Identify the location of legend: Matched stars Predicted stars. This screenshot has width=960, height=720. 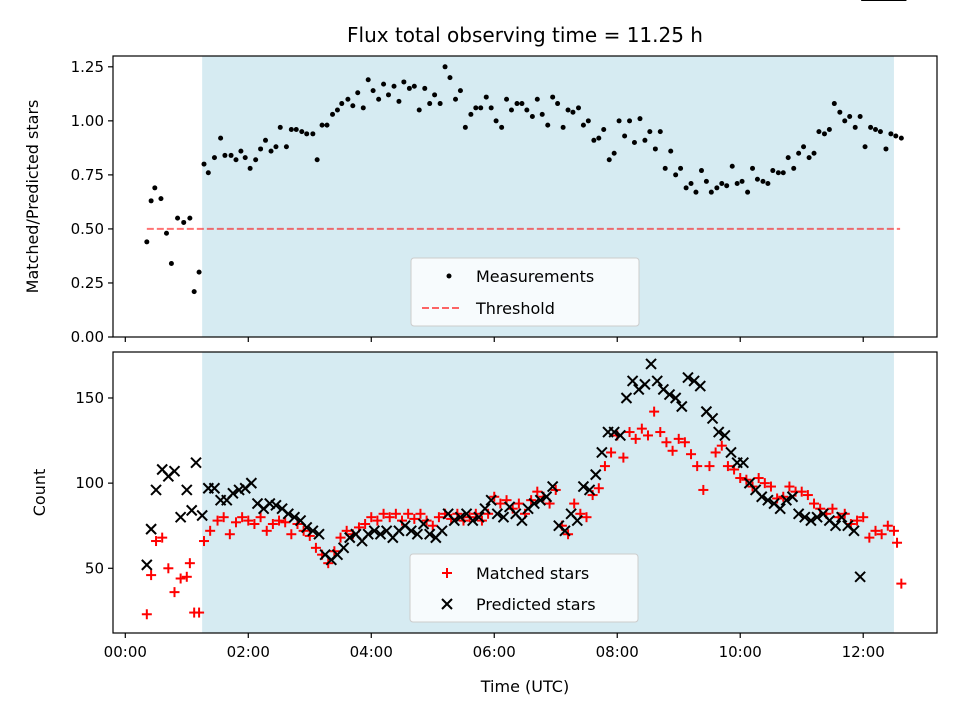
(524, 588).